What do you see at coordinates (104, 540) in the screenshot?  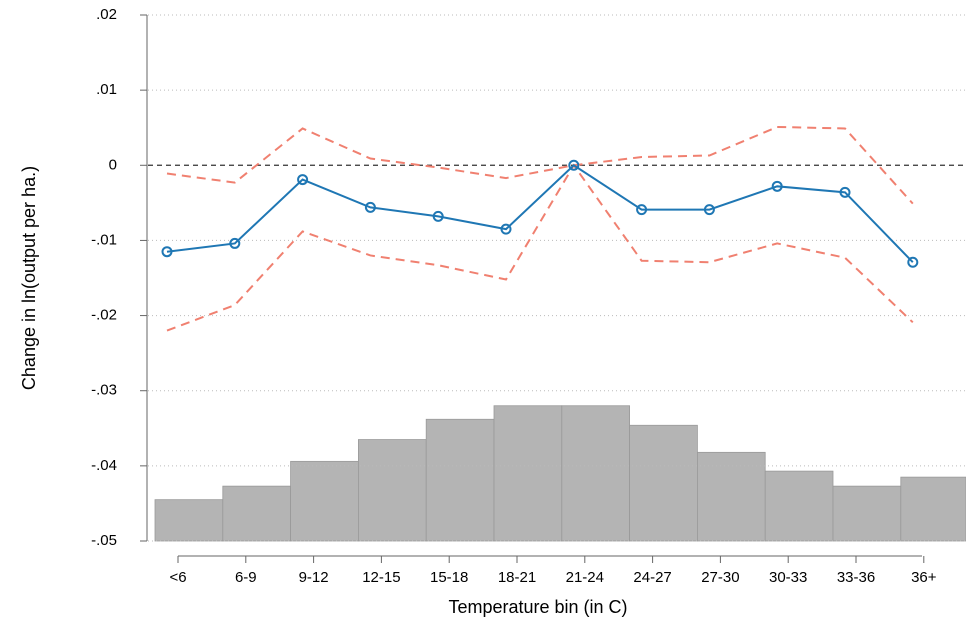 I see `y-tick-label: -.05` at bounding box center [104, 540].